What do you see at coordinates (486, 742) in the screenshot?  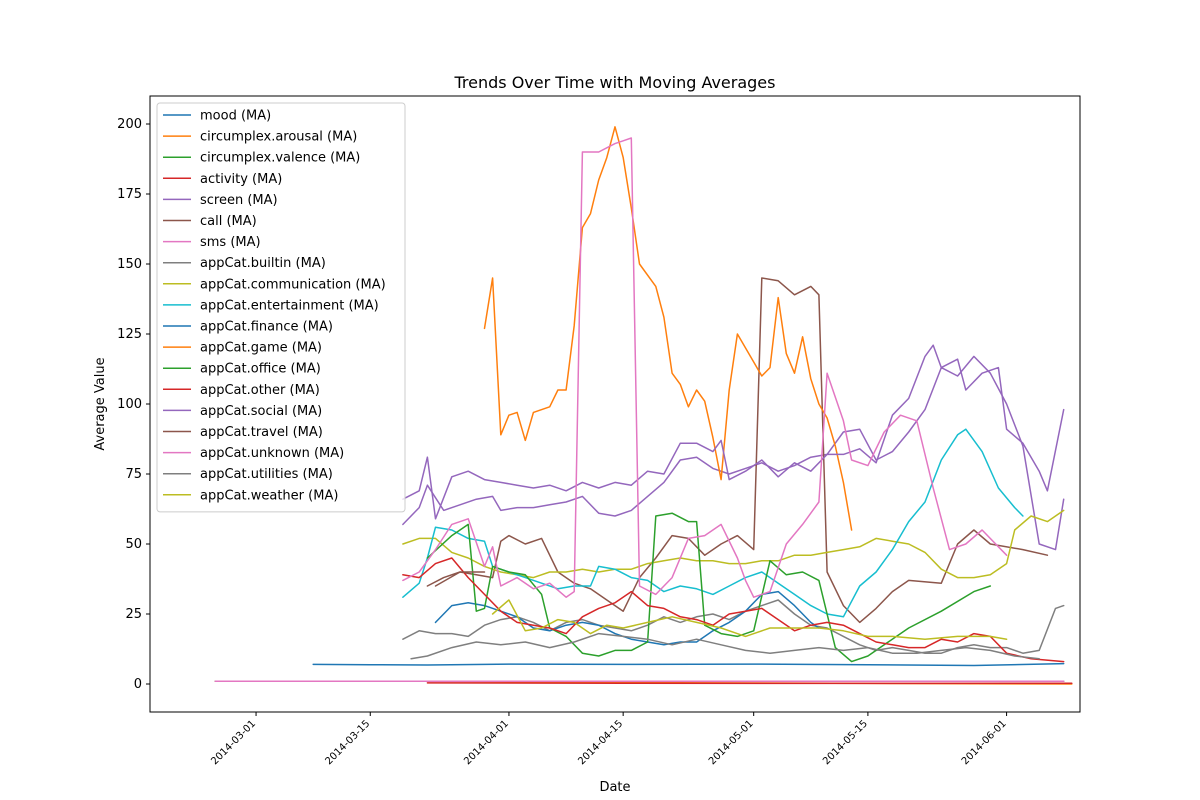 I see `x-tick-label-2: 2014-04-01` at bounding box center [486, 742].